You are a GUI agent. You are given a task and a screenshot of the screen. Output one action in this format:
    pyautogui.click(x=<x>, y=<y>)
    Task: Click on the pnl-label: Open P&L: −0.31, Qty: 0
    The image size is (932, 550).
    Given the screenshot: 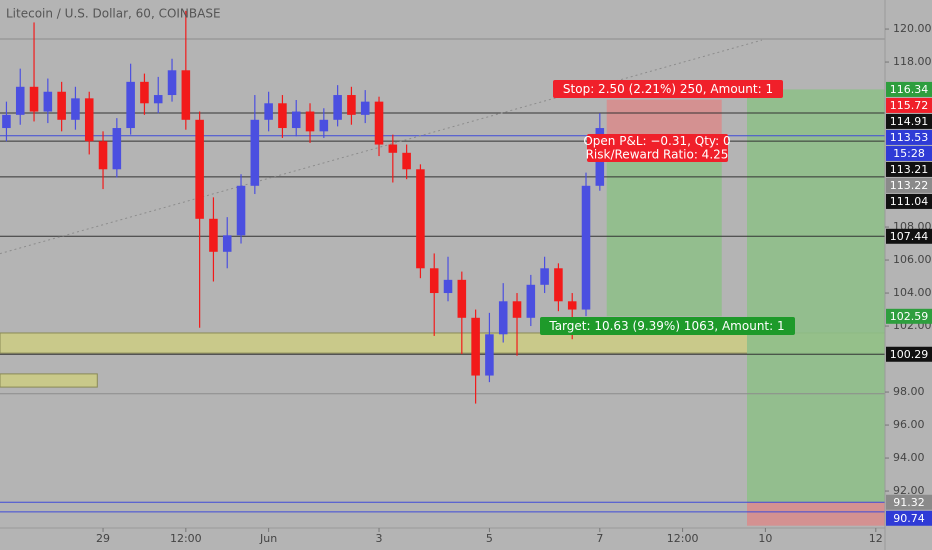 What is the action you would take?
    pyautogui.click(x=656, y=141)
    